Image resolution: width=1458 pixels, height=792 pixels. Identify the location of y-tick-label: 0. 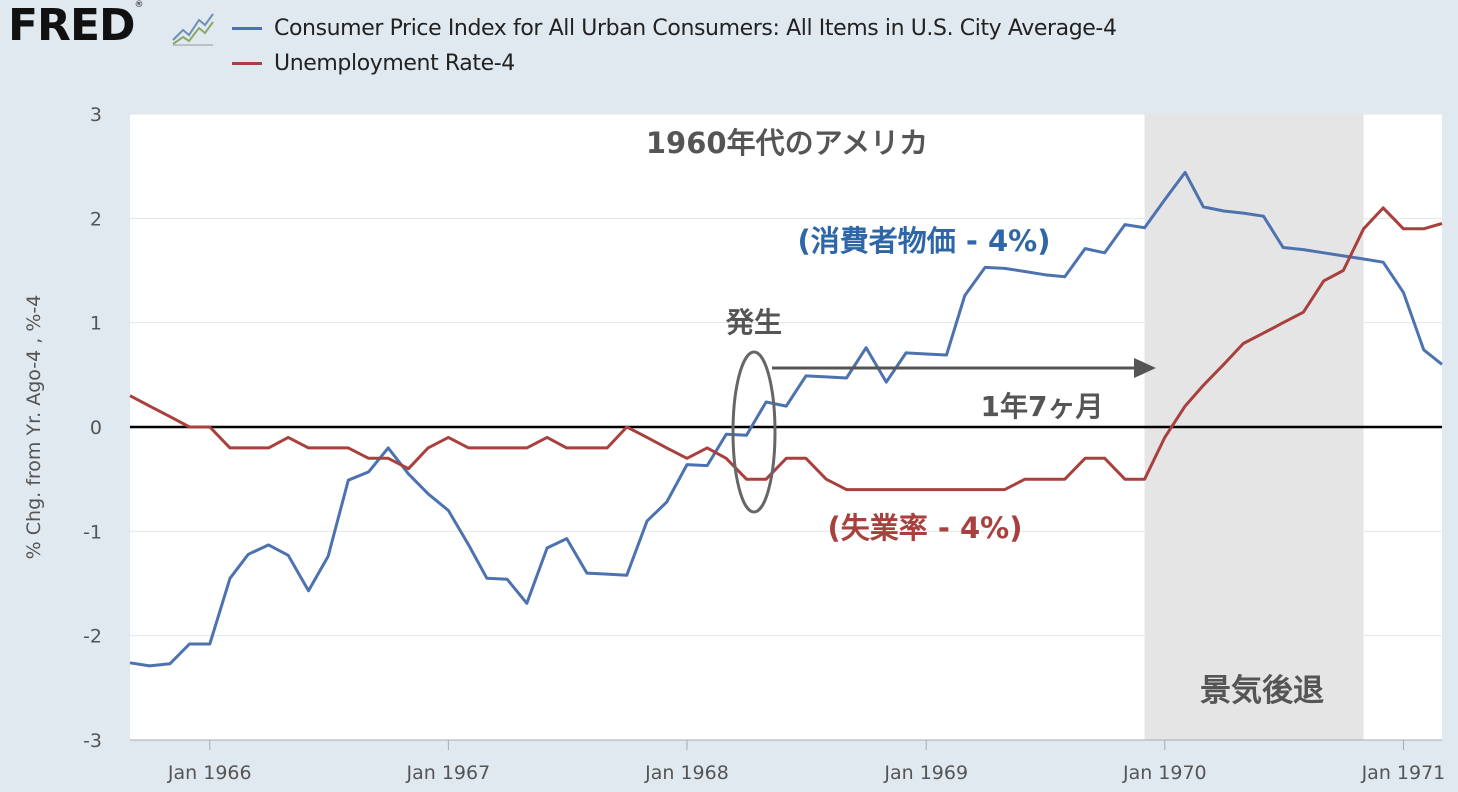
(96, 428).